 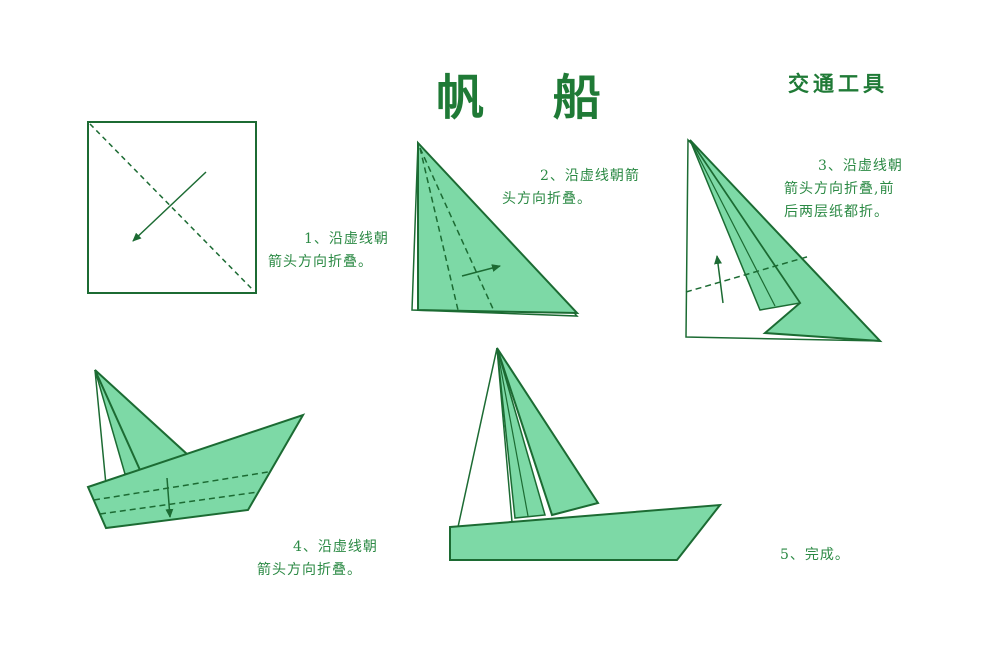 I want to click on step5-instruction: 5、完成。, so click(x=815, y=555).